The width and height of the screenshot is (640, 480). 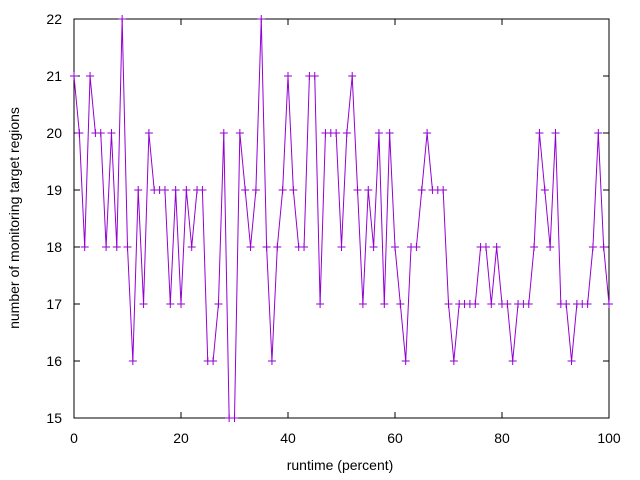 I want to click on y-tick-labels: 15 16 17 18 19 20 21 22, so click(x=54, y=218).